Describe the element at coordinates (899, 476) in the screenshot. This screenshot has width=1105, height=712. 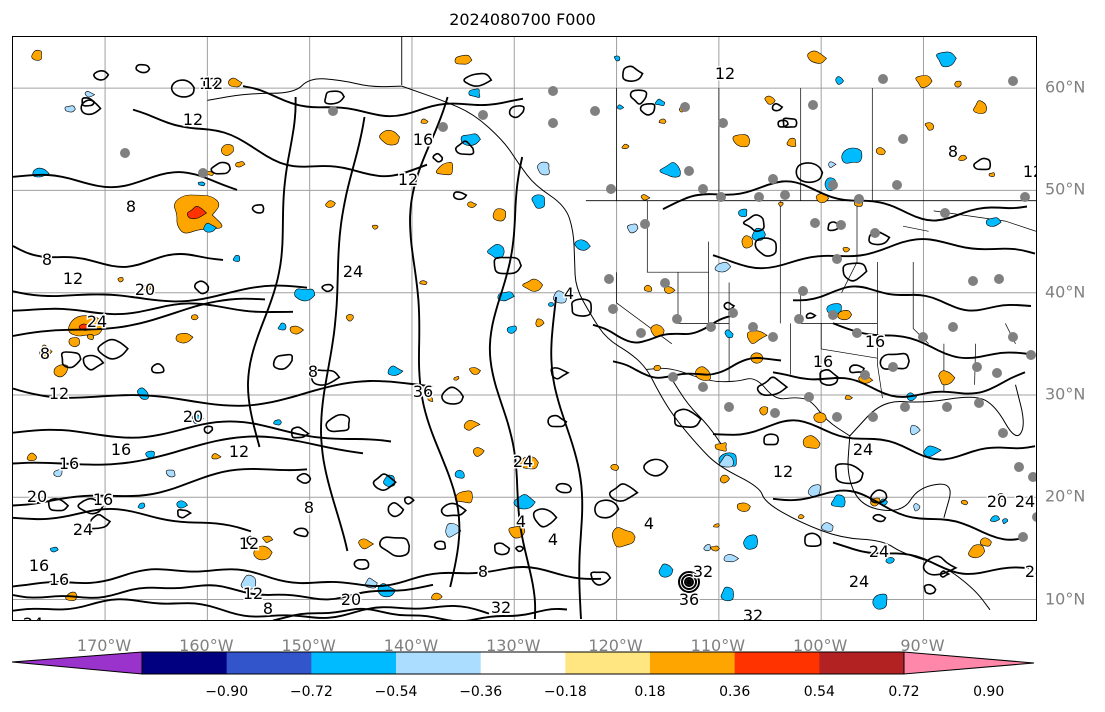
I see `gulf-of-mexico-coast` at that location.